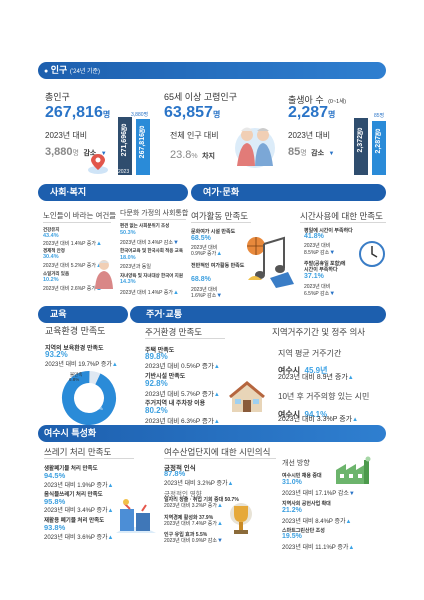 This screenshot has height=600, width=424. What do you see at coordinates (180, 468) in the screenshot?
I see `industry-positive-title: 긍정적 인식` at bounding box center [180, 468].